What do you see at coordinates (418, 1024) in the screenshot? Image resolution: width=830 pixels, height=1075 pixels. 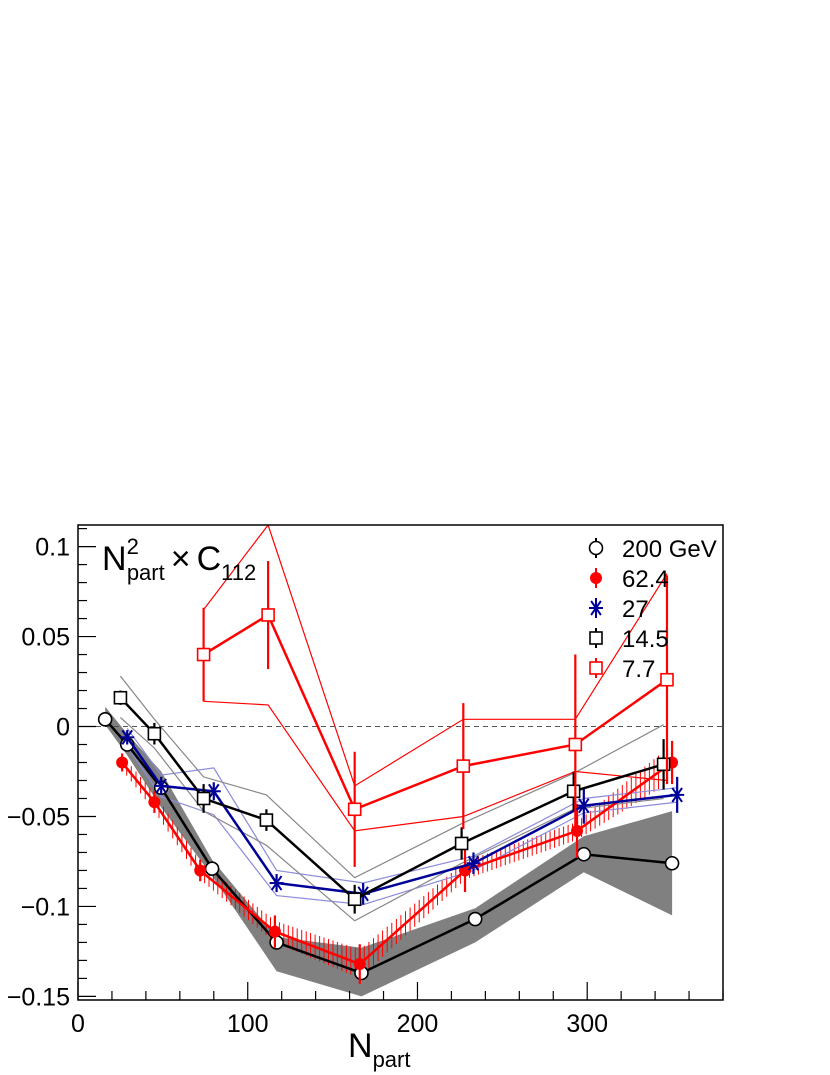 I see `x-tick-label: 200` at bounding box center [418, 1024].